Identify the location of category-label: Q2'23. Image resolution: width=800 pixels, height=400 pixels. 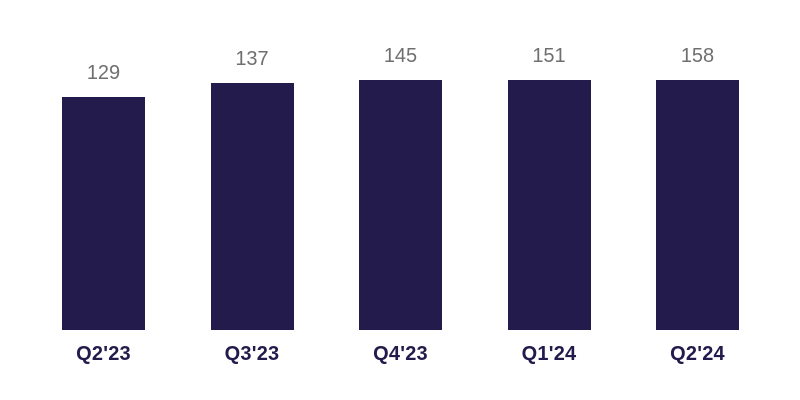
(103, 354).